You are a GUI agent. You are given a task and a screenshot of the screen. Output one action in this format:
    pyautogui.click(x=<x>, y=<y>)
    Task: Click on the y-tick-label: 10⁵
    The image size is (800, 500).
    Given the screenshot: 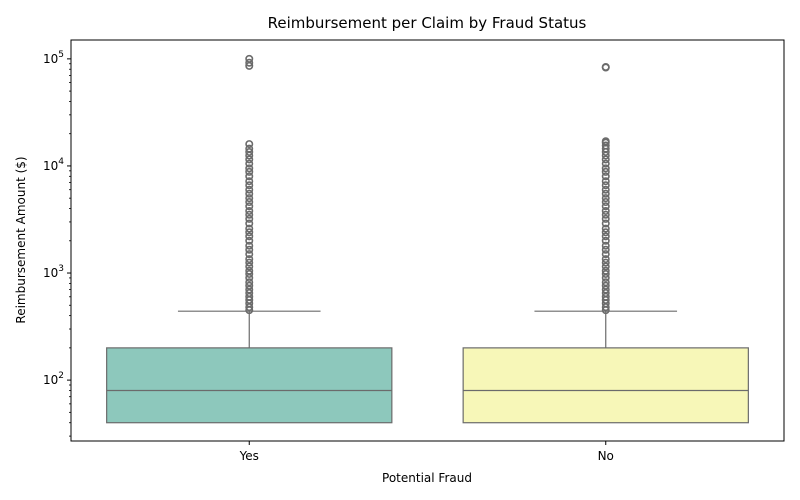 What is the action you would take?
    pyautogui.click(x=53, y=58)
    